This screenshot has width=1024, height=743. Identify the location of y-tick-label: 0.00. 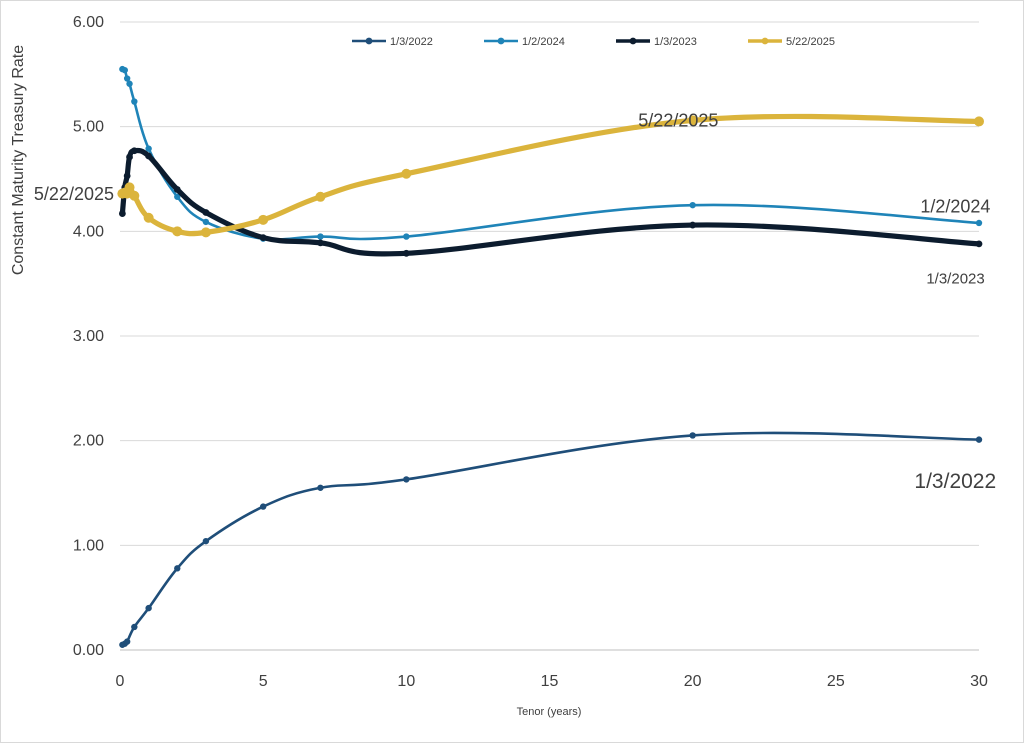
(88, 650).